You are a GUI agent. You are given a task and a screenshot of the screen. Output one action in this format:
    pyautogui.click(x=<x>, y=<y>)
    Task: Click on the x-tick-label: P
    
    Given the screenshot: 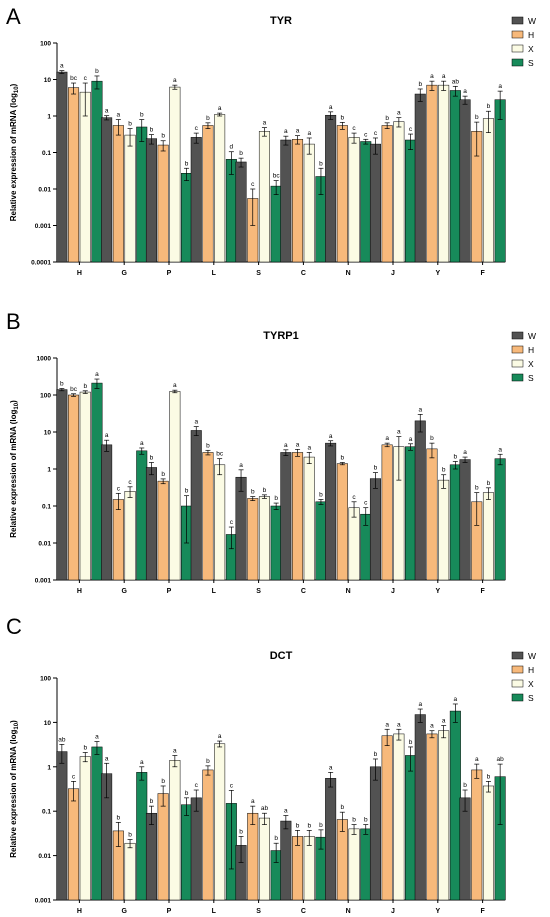 What is the action you would take?
    pyautogui.click(x=169, y=911)
    